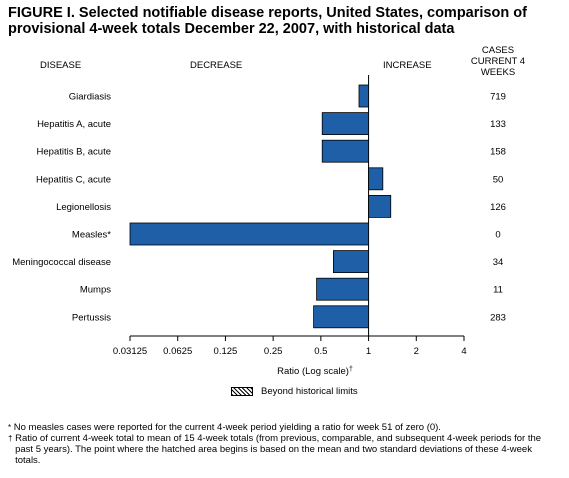 The image size is (569, 478). What do you see at coordinates (95, 290) in the screenshot?
I see `category-label: Mumps` at bounding box center [95, 290].